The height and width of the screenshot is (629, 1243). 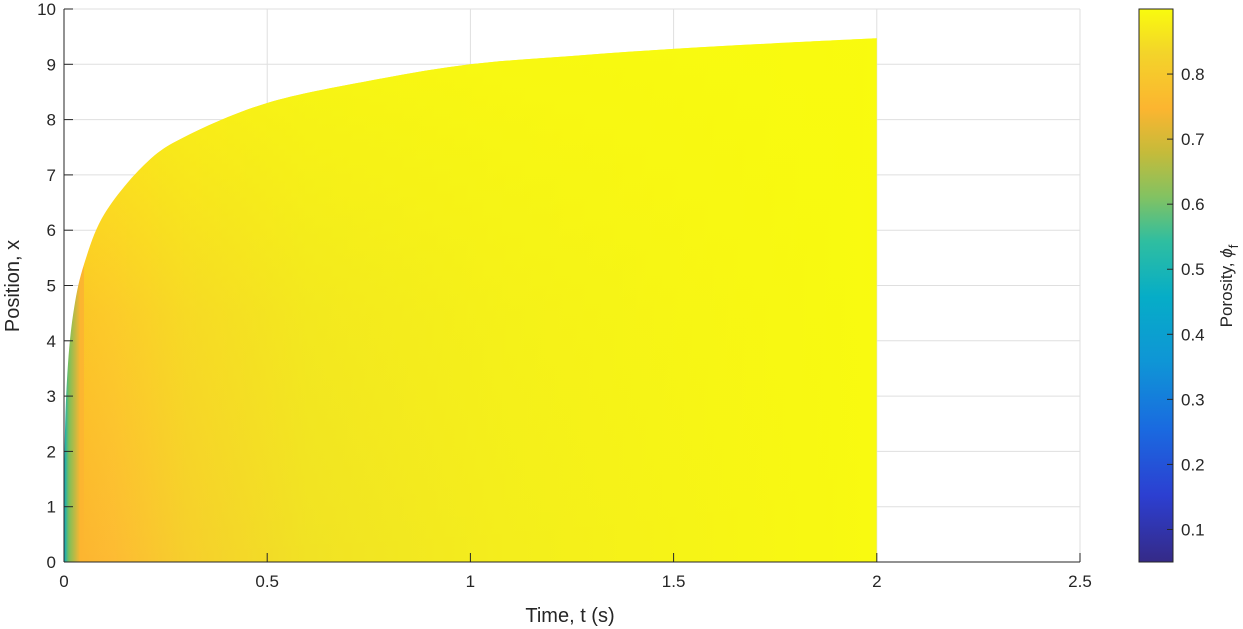 What do you see at coordinates (1193, 269) in the screenshot?
I see `colorbar-tick-label-4: 0.5` at bounding box center [1193, 269].